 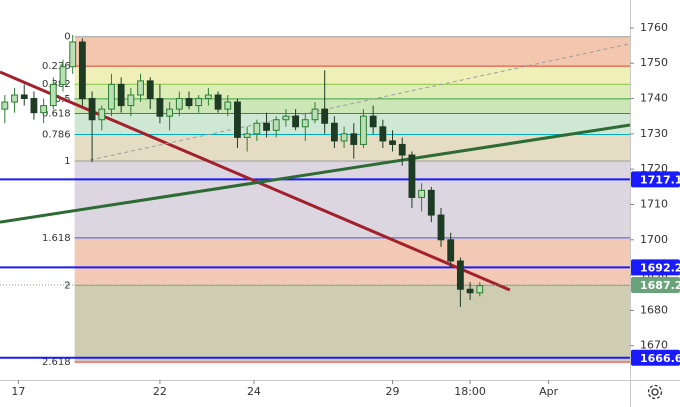 I want to click on y-tick-label: 1680, so click(x=654, y=309).